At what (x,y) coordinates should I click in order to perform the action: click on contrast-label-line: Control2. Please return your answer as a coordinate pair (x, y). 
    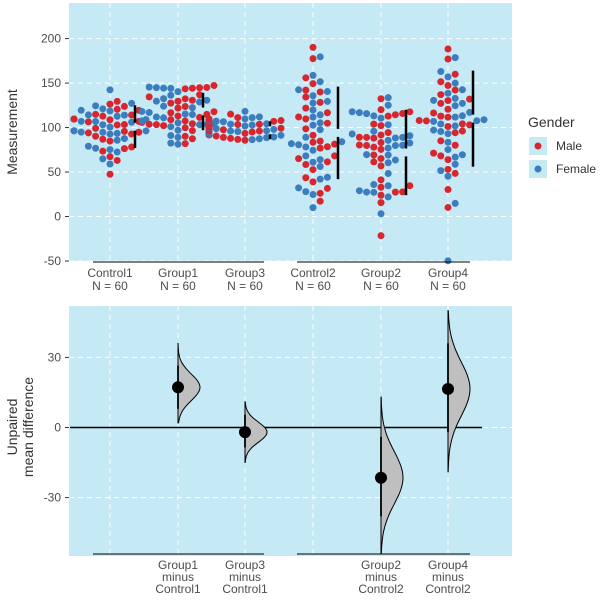
    Looking at the image, I should click on (381, 589).